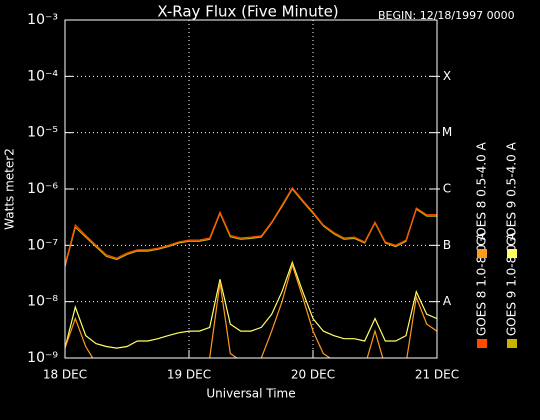  What do you see at coordinates (42, 245) in the screenshot?
I see `y-tick-label: 10⁻⁷` at bounding box center [42, 245].